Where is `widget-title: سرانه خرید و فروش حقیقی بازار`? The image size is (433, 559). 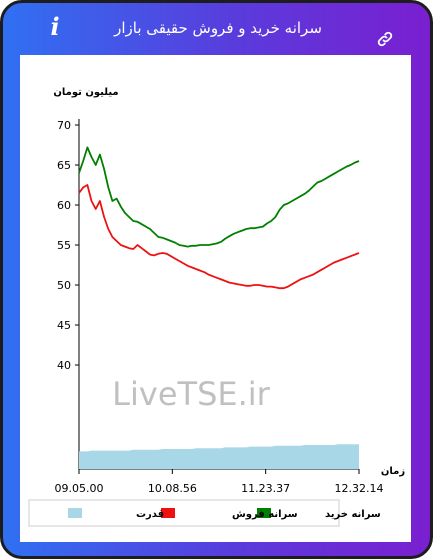 widget-title: سرانه خرید و فروش حقیقی بازار is located at coordinates (218, 28).